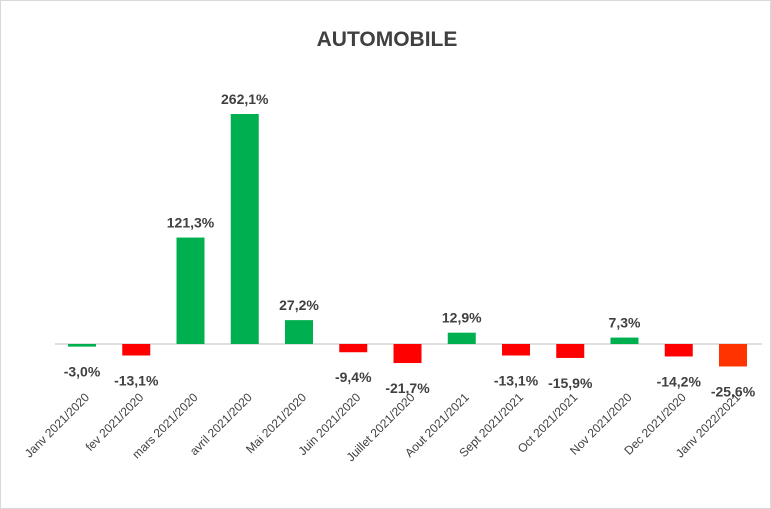  What do you see at coordinates (82, 372) in the screenshot?
I see `value-label: -3,0%` at bounding box center [82, 372].